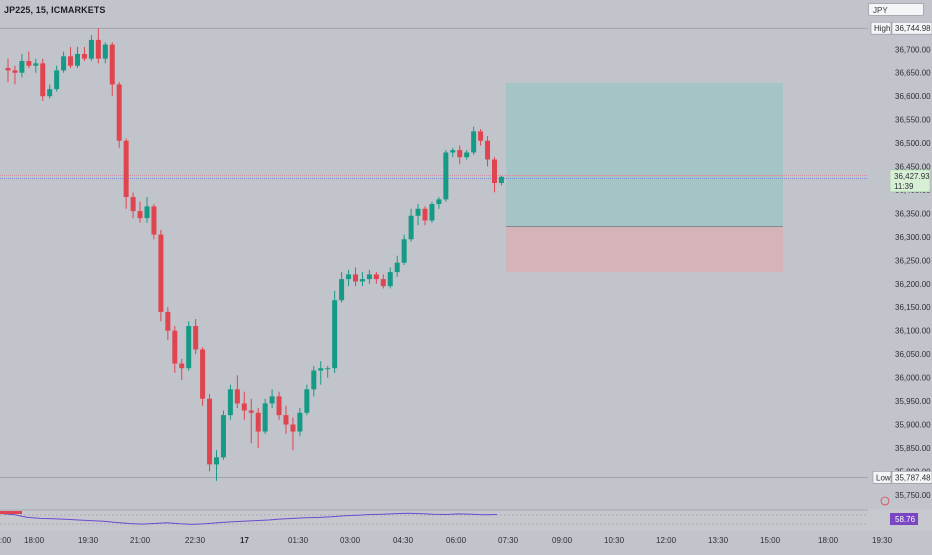  What do you see at coordinates (644, 155) in the screenshot?
I see `profit-zone` at bounding box center [644, 155].